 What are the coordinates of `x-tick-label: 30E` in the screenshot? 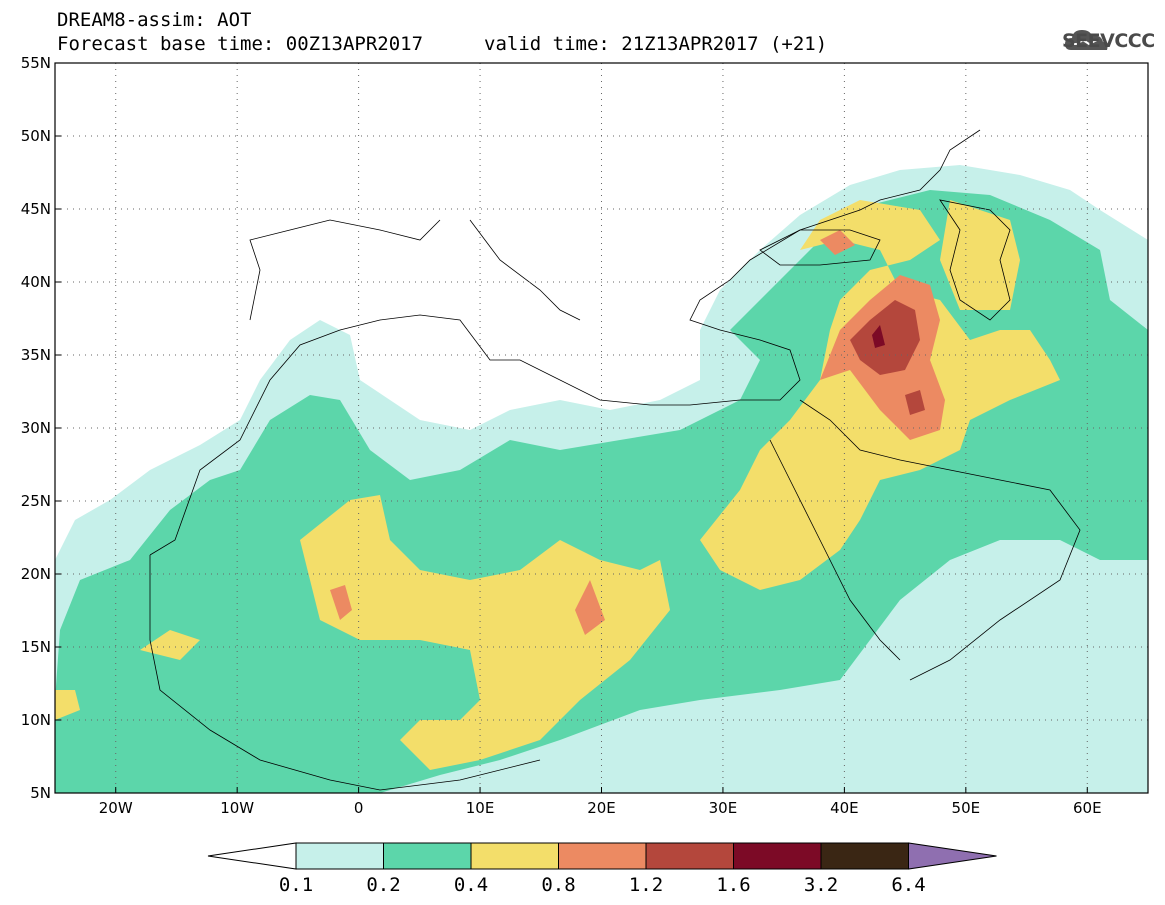 It's located at (723, 808).